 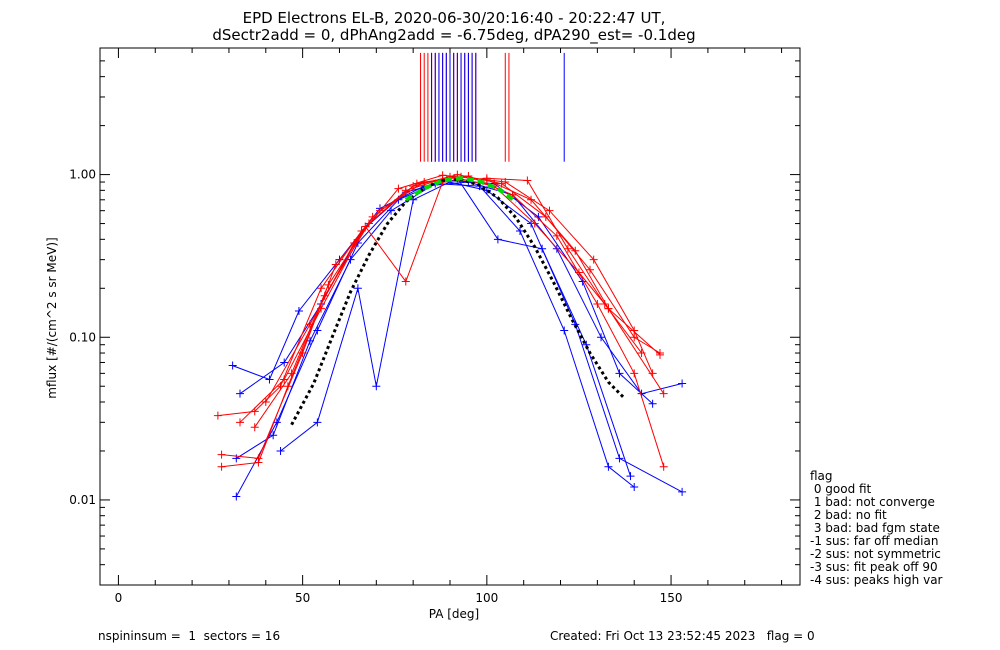 What do you see at coordinates (876, 580) in the screenshot?
I see `legend-item: -4 sus: peaks high var` at bounding box center [876, 580].